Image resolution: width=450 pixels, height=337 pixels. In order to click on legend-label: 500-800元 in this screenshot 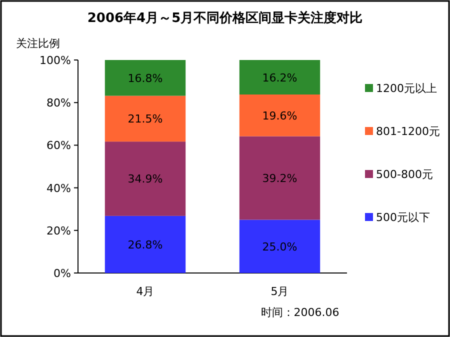, I will do `click(404, 174)`.